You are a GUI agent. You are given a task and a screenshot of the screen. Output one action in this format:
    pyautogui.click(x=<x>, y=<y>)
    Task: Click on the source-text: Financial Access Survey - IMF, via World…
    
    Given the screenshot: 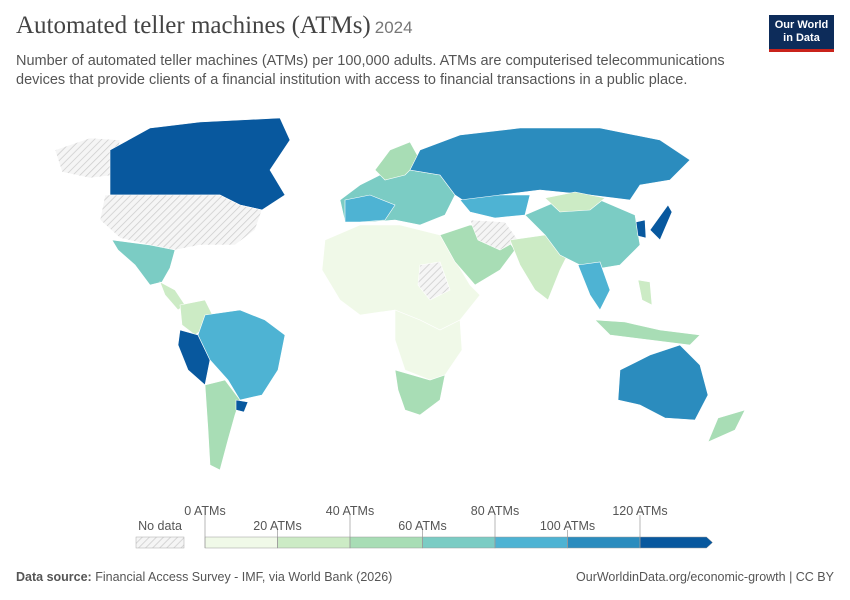 What is the action you would take?
    pyautogui.click(x=244, y=577)
    